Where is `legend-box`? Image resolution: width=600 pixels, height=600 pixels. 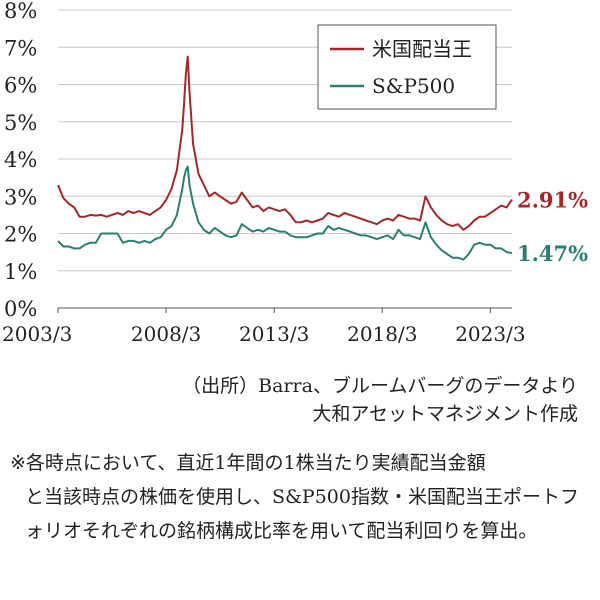 legend-box is located at coordinates (407, 67).